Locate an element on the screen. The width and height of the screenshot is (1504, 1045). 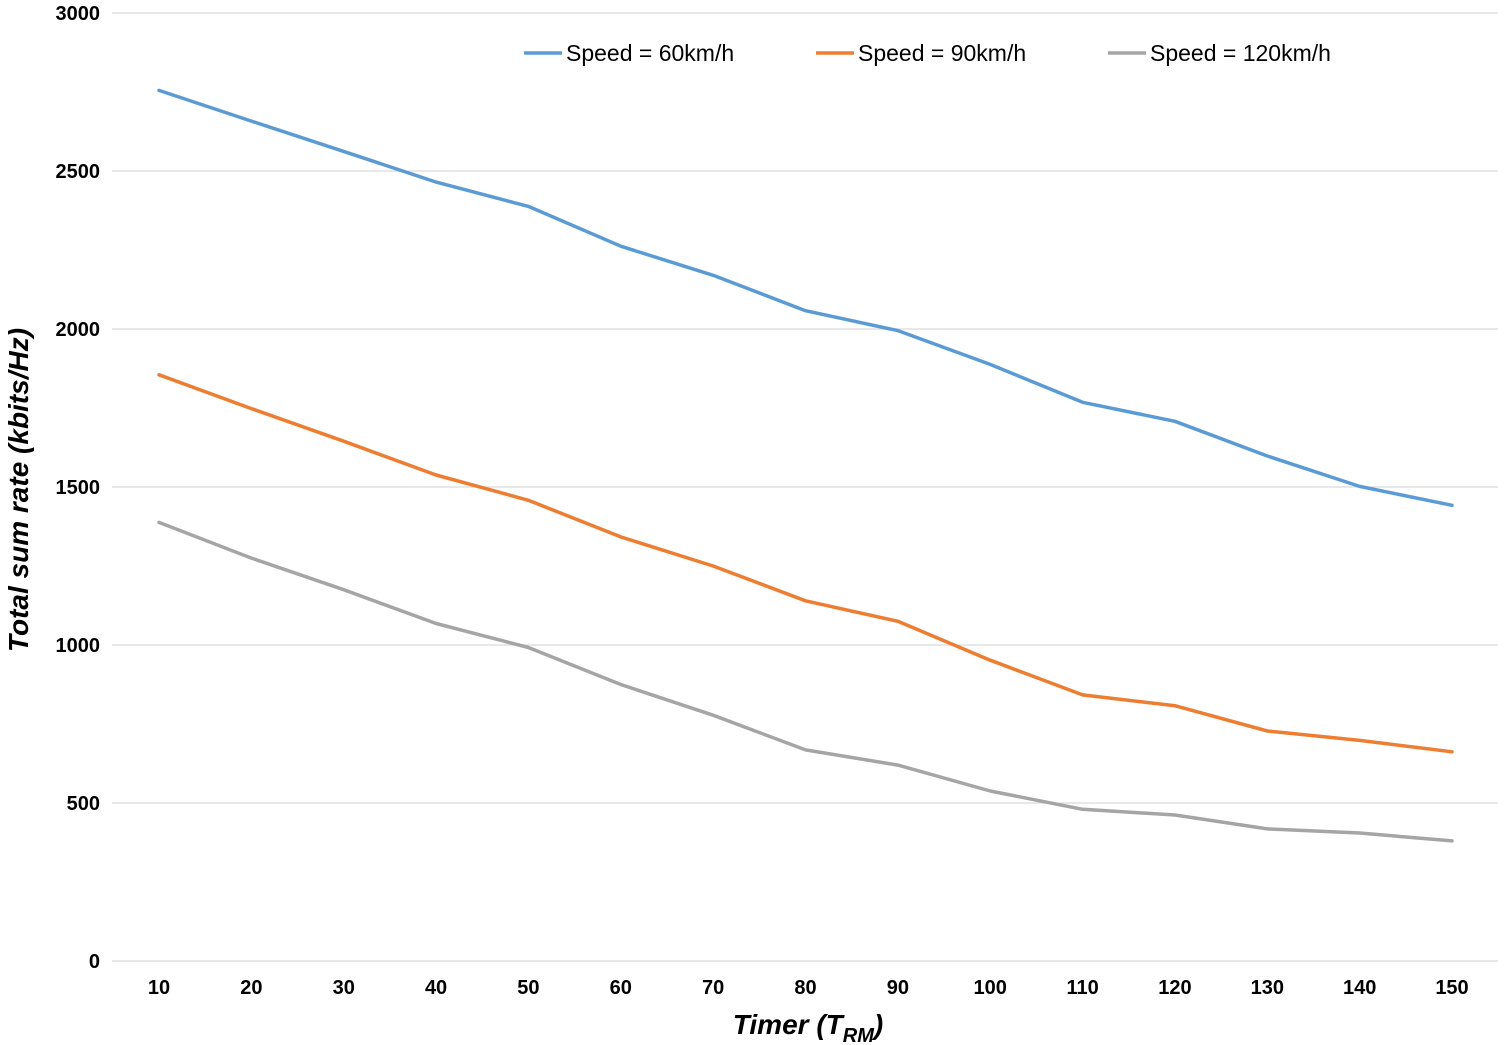
x-tick-label-60: 60 is located at coordinates (621, 988).